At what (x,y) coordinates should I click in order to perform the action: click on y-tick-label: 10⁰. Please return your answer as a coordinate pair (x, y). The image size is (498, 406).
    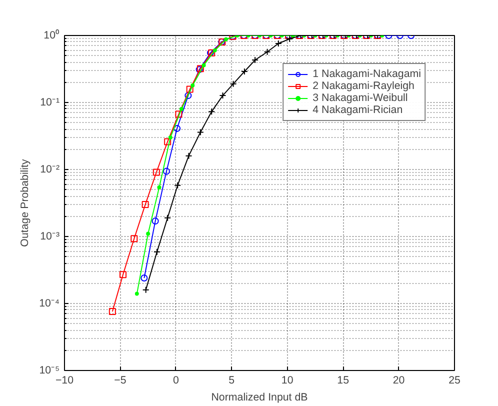
    Looking at the image, I should click on (52, 35).